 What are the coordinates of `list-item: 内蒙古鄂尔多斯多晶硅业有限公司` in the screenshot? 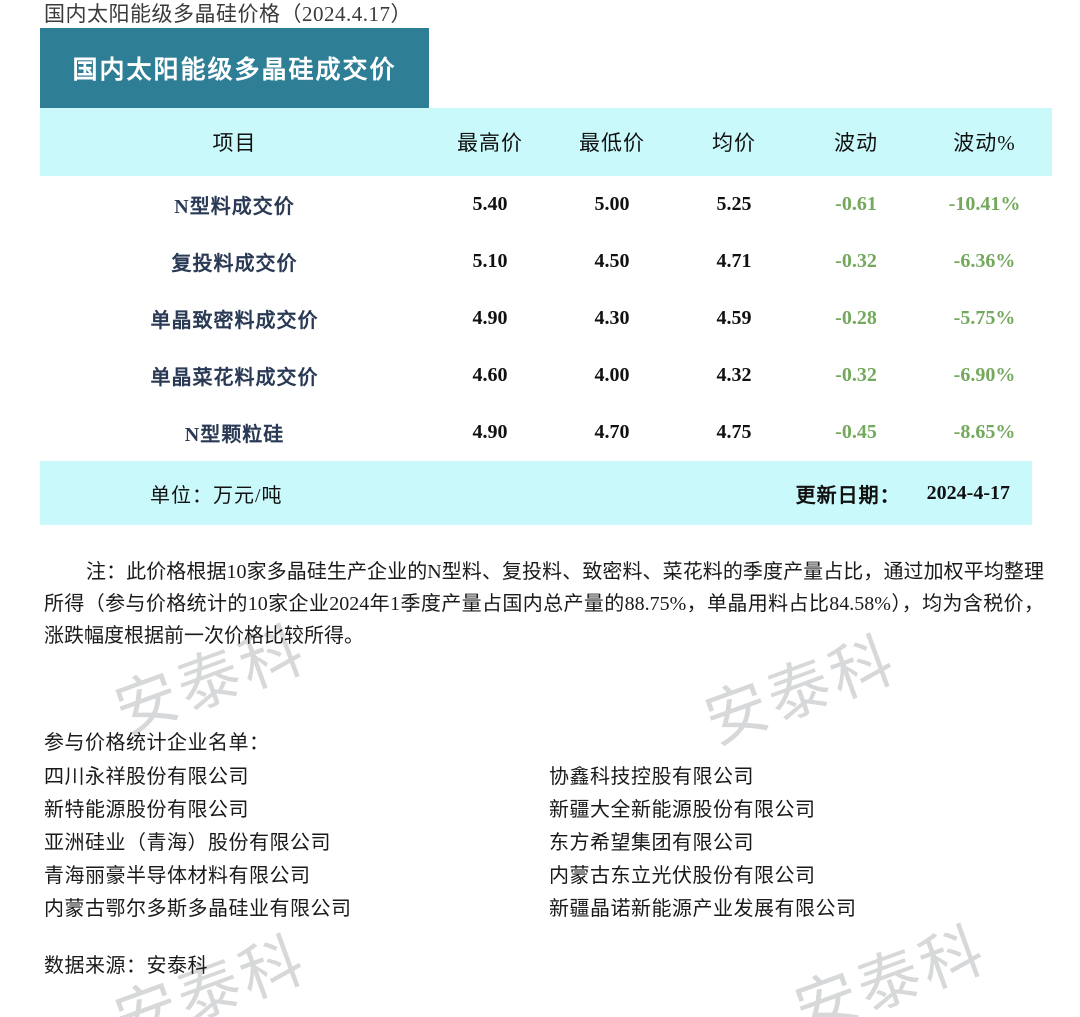 It's located at (198, 909).